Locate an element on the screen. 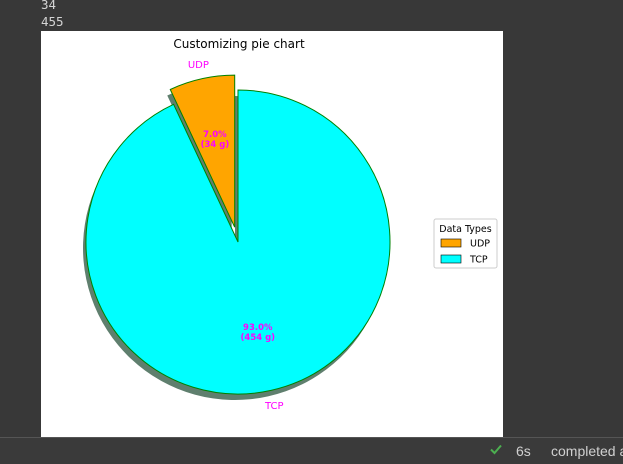 This screenshot has height=464, width=623. cell-output-text: 34 455 is located at coordinates (52, 15).